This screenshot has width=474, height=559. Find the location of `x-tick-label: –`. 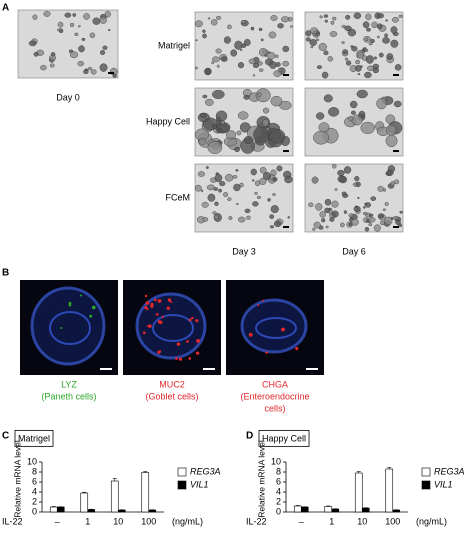

x-tick-label: – is located at coordinates (57, 521).